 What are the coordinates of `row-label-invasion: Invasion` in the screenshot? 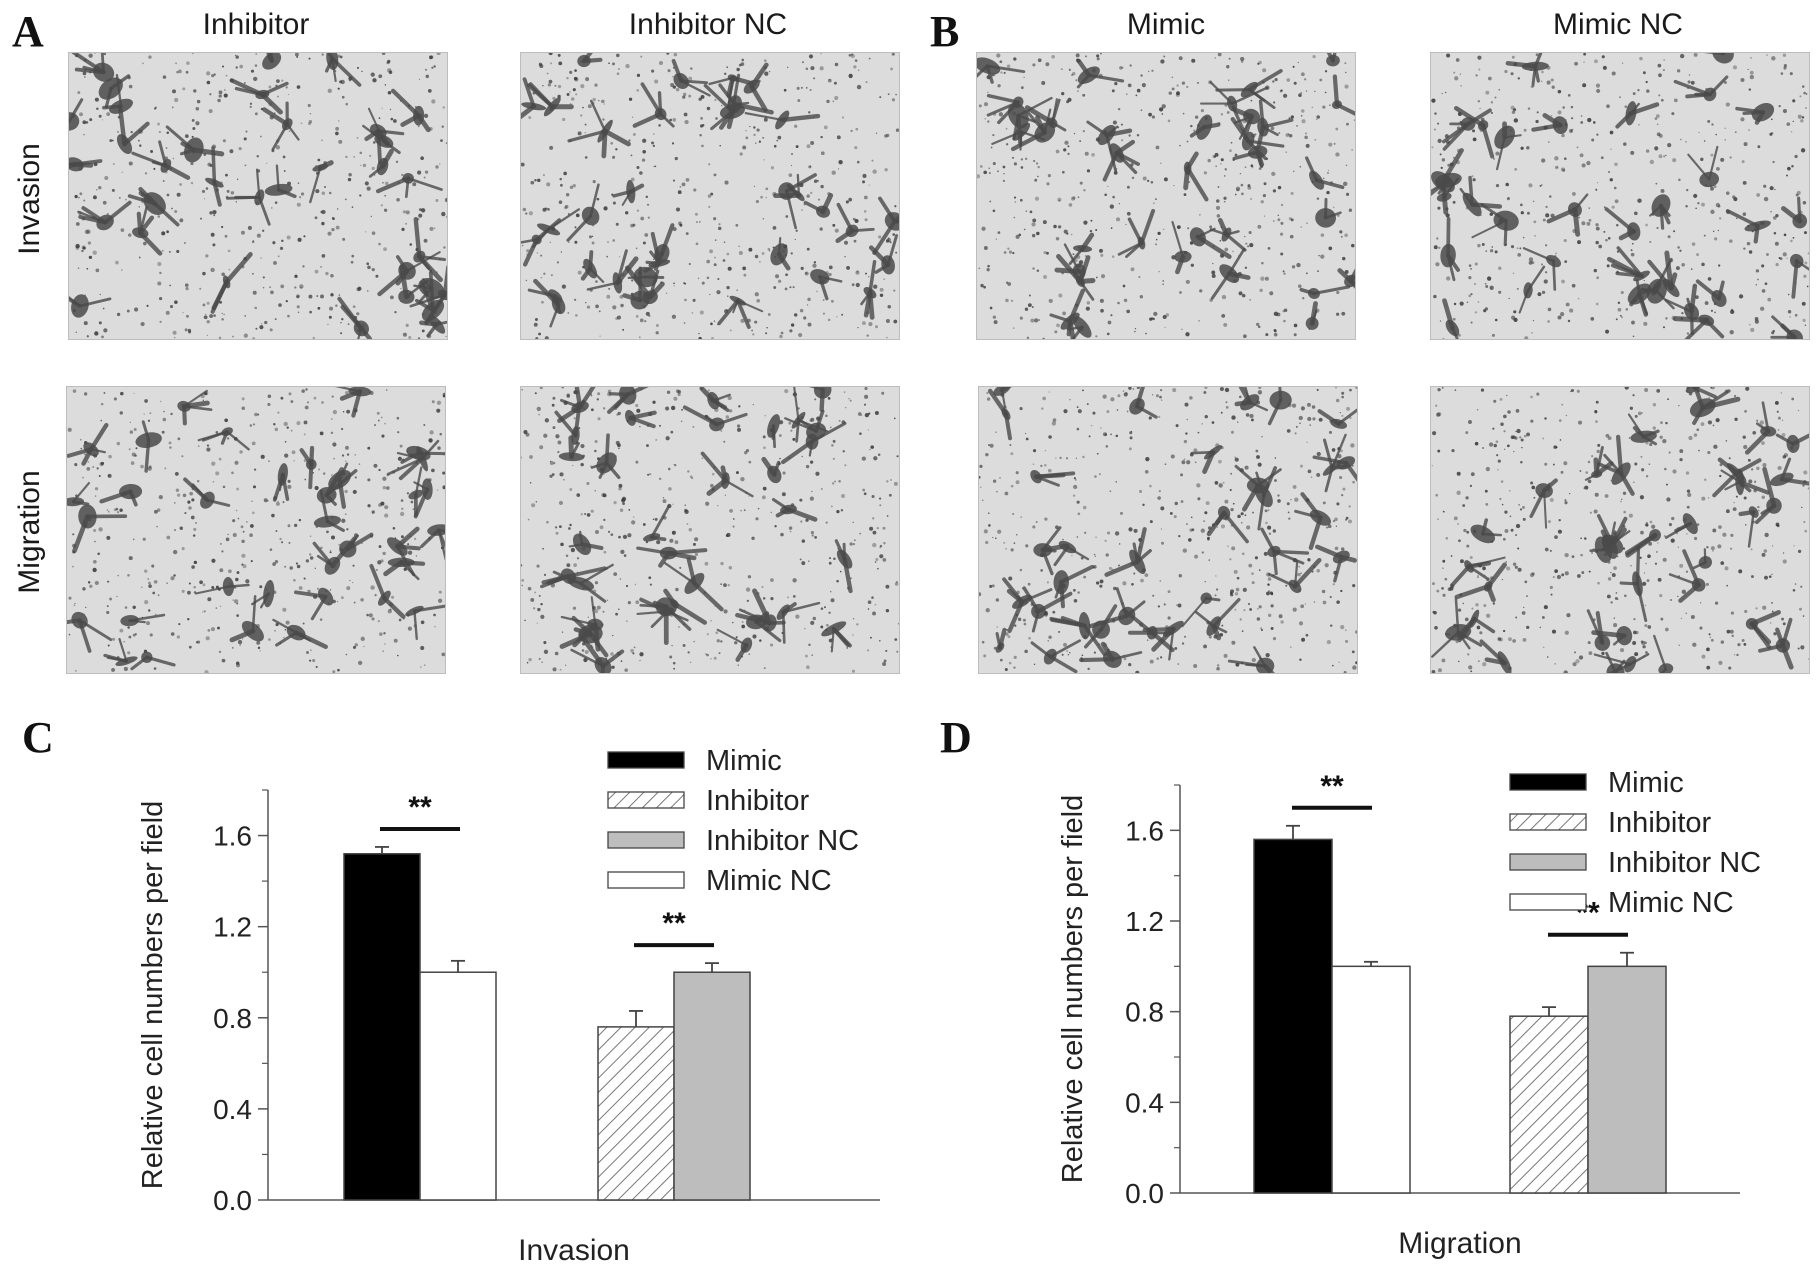 It's located at (29, 199).